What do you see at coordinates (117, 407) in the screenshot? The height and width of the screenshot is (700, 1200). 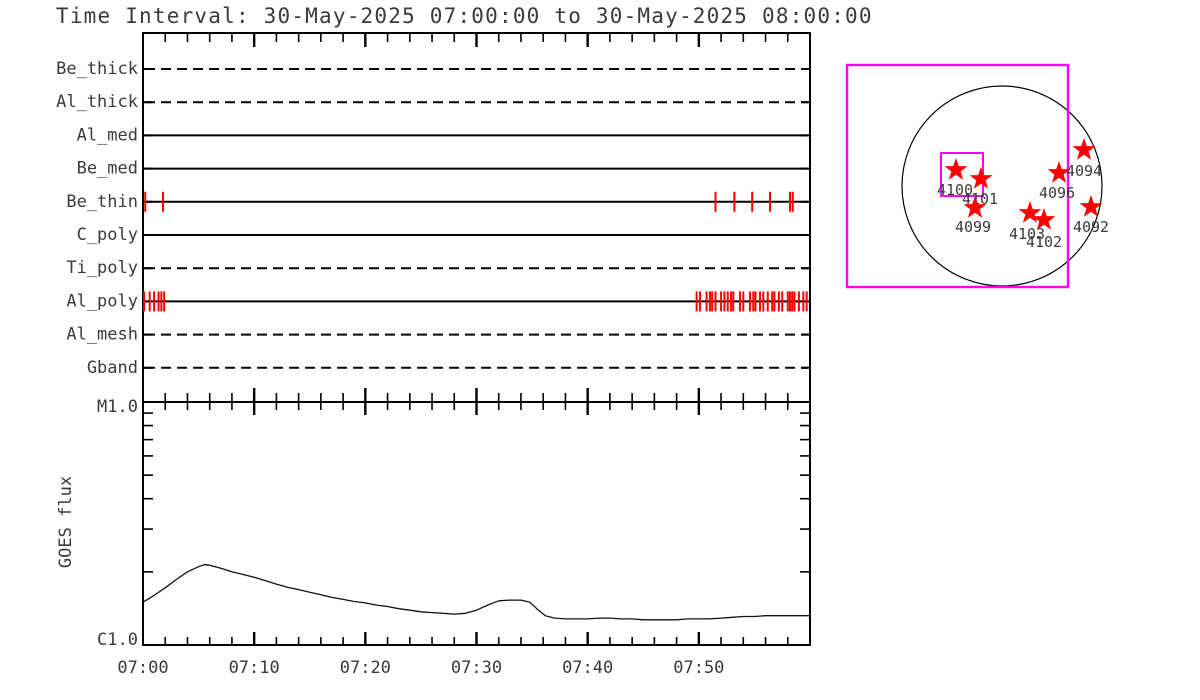 I see `goes-ytick-label: M1.0` at bounding box center [117, 407].